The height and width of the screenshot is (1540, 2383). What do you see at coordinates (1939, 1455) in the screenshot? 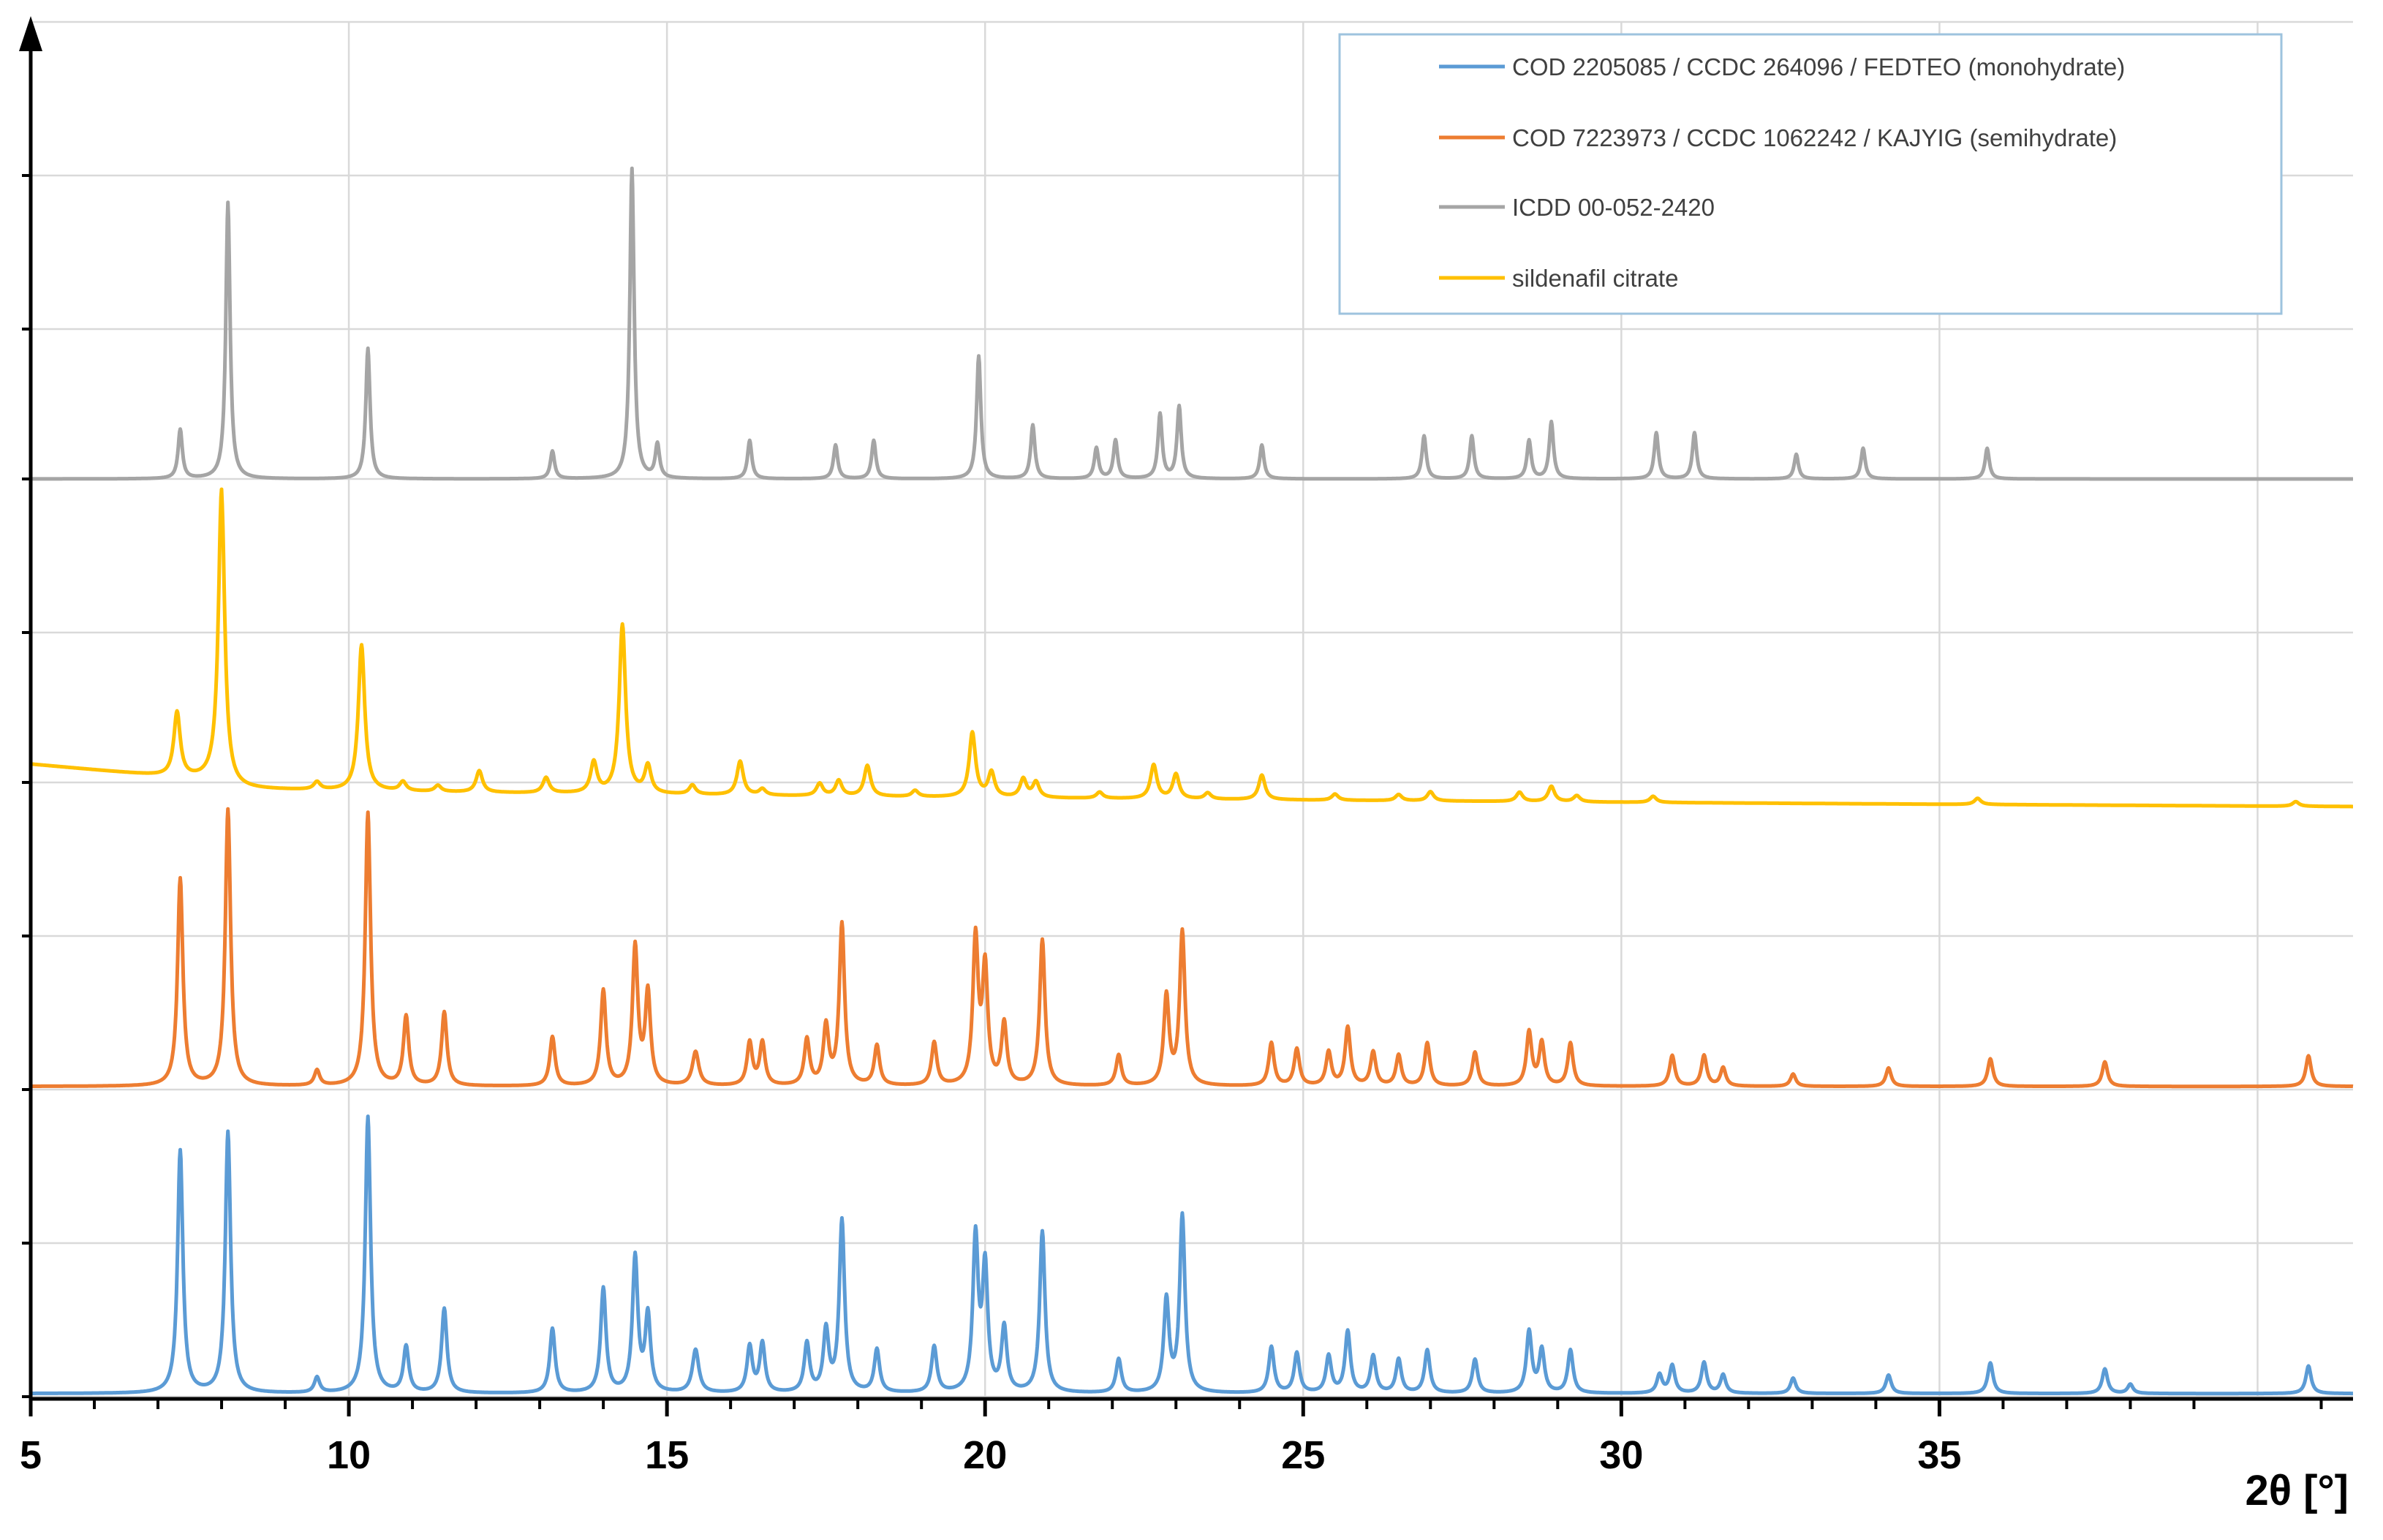
I see `x-tick-label: 35` at bounding box center [1939, 1455].